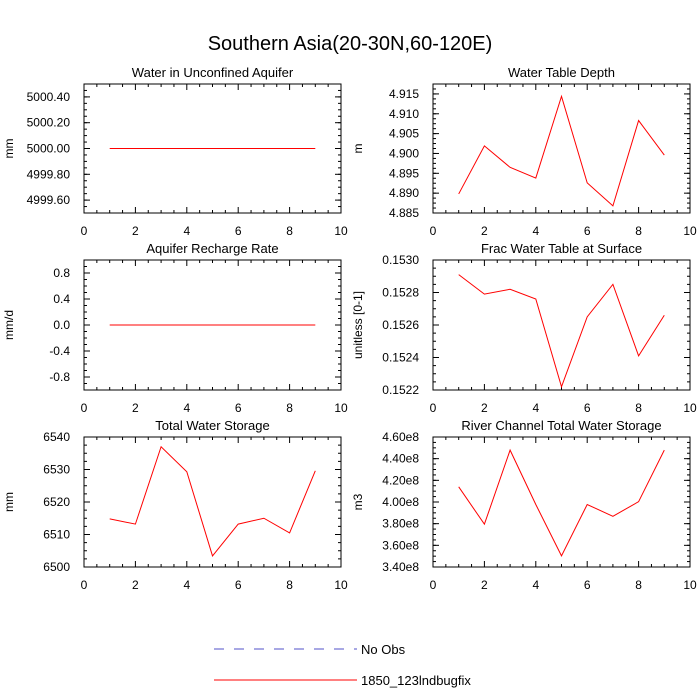 This screenshot has width=700, height=700. I want to click on y-tick-label: -0.4, so click(59, 351).